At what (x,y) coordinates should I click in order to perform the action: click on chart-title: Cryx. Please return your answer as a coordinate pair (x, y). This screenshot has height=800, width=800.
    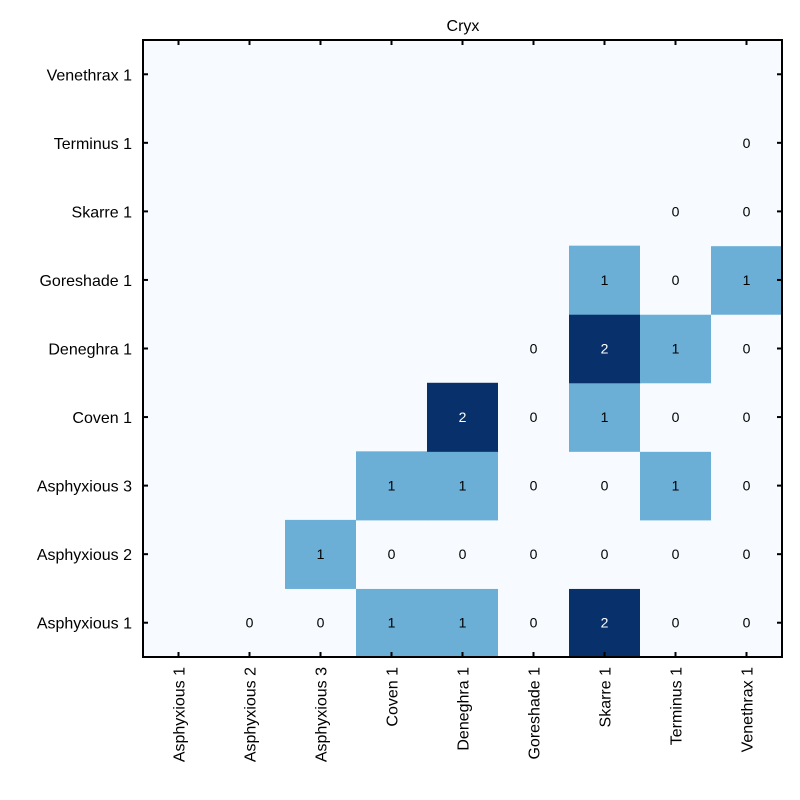
    Looking at the image, I should click on (463, 26).